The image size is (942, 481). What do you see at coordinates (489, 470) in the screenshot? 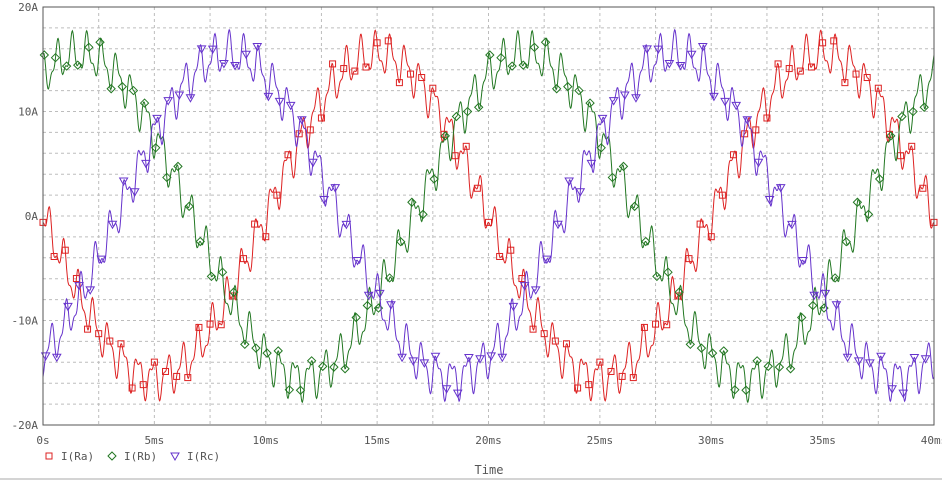
I see `x-axis-title: Time` at bounding box center [489, 470].